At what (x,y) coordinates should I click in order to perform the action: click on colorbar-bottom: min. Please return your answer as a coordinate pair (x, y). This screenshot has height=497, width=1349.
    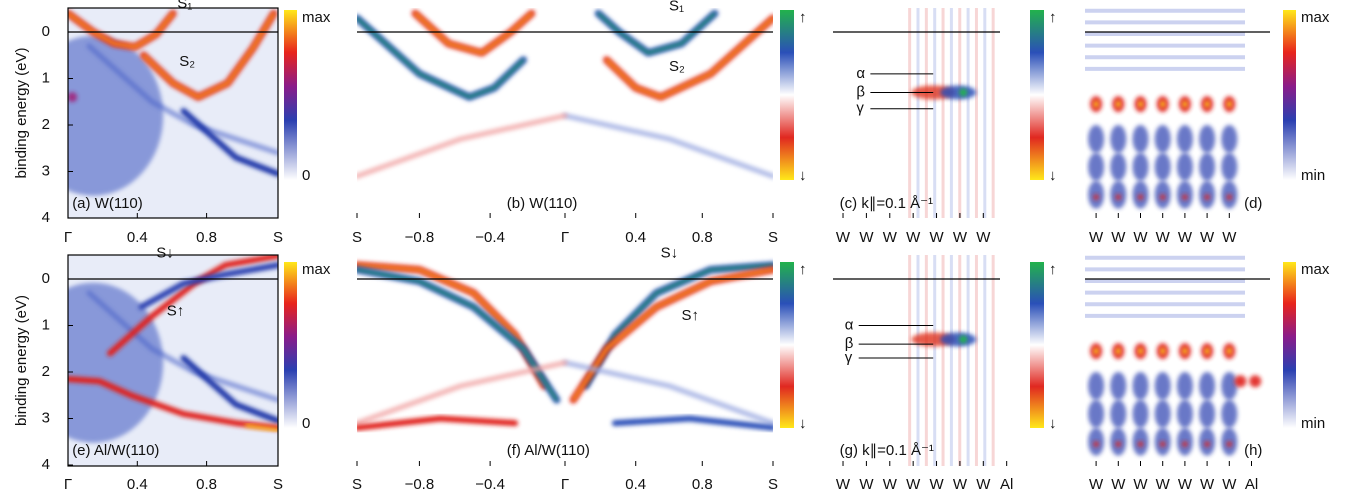
    Looking at the image, I should click on (1313, 175).